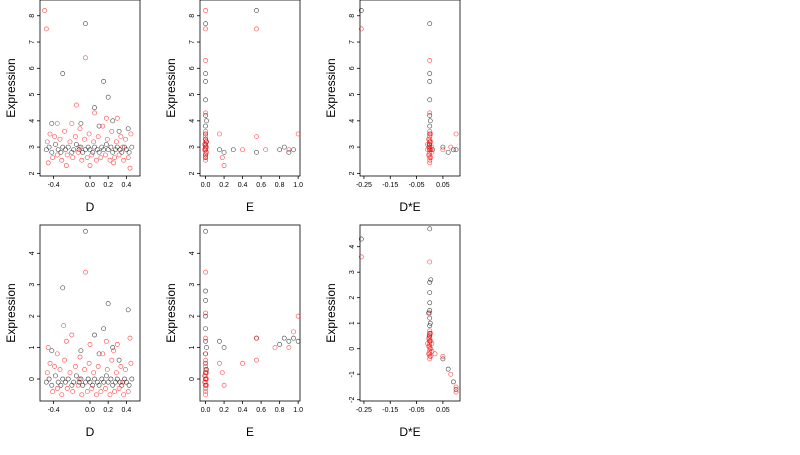 The image size is (800, 455). Describe the element at coordinates (11, 312) in the screenshot. I see `y-axis-label: Expression` at that location.